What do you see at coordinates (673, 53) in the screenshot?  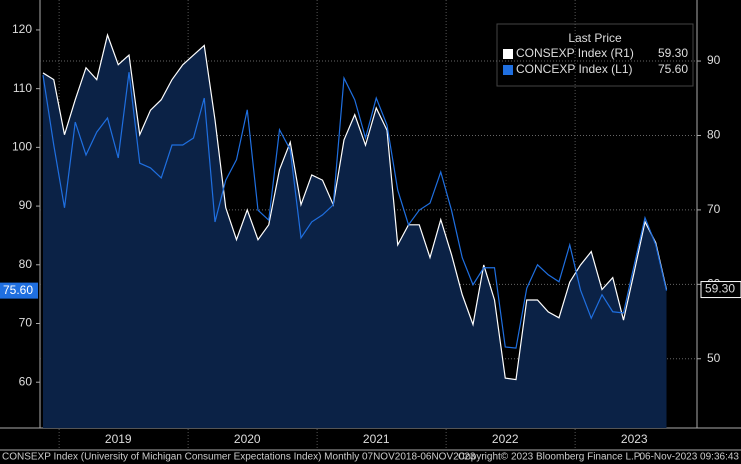 I see `legend-value: 59.30` at bounding box center [673, 53].